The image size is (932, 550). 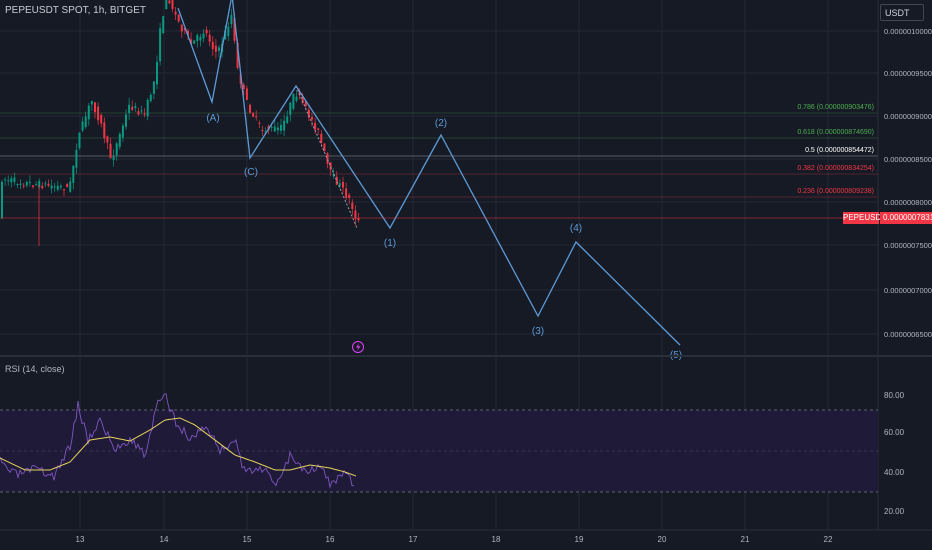 What do you see at coordinates (908, 202) in the screenshot?
I see `price-axis-label: 0.000000800000` at bounding box center [908, 202].